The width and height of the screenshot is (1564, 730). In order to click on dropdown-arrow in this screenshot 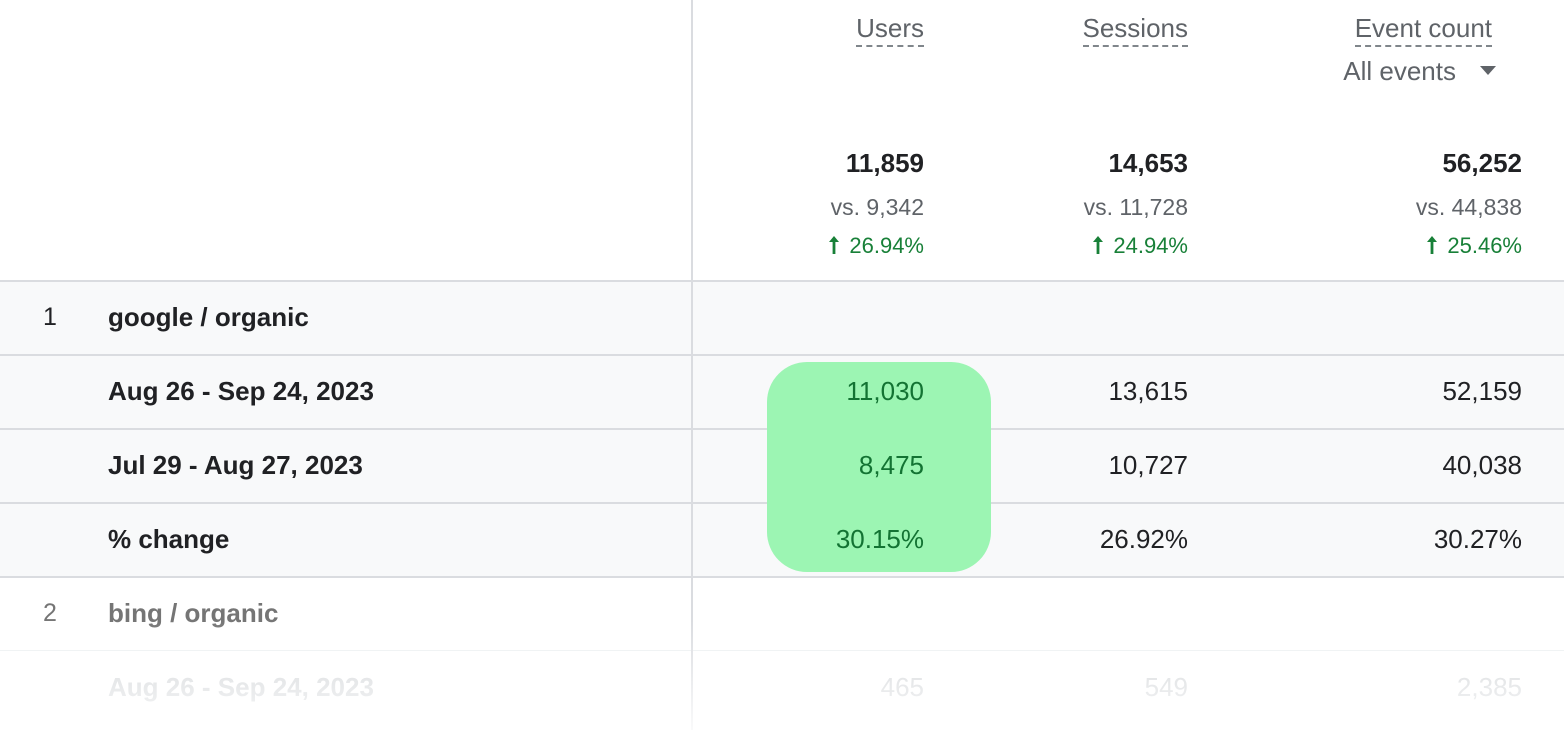, I will do `click(1488, 70)`.